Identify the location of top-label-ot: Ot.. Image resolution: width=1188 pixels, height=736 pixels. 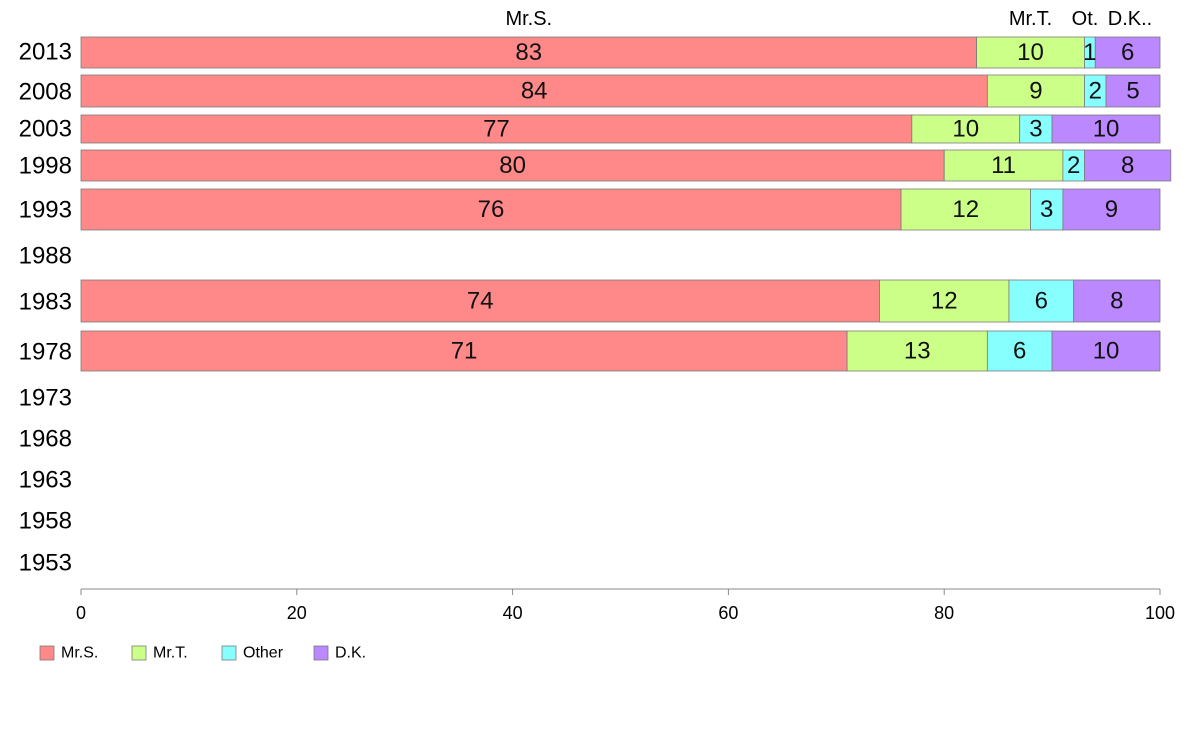
(1085, 19).